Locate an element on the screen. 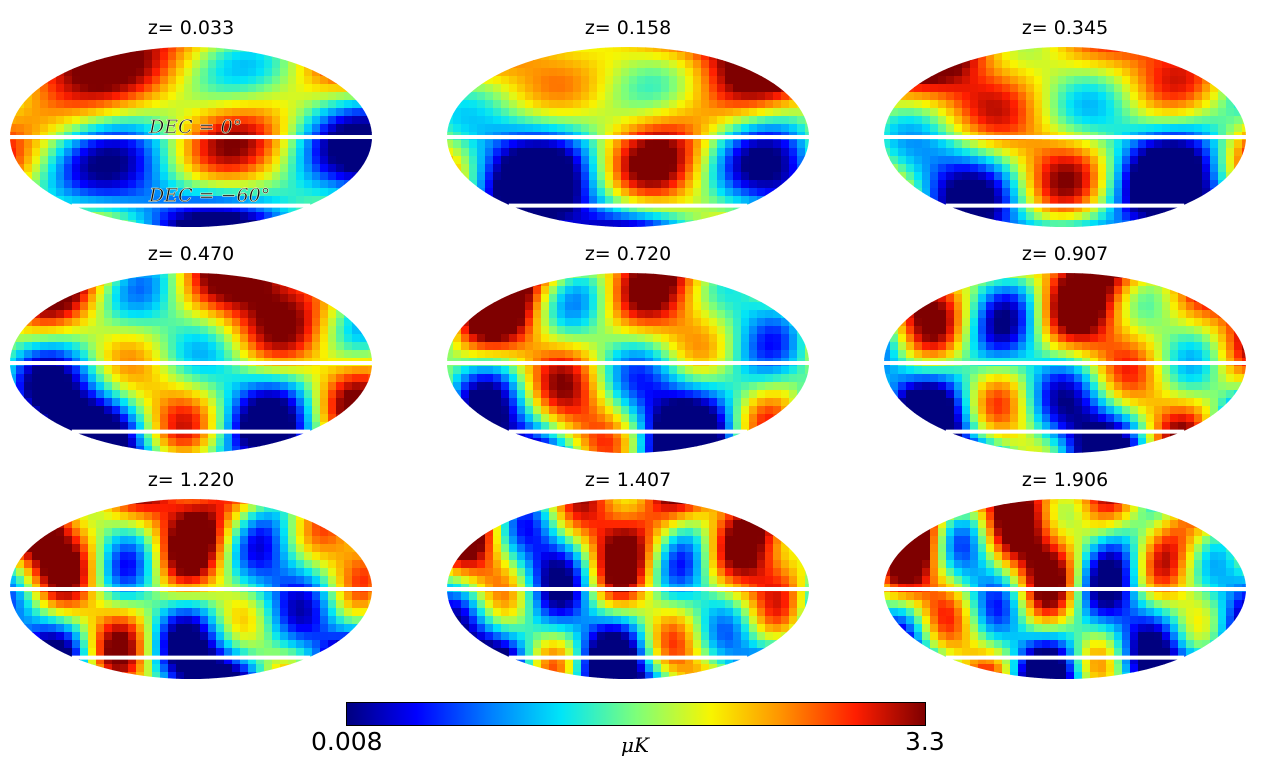 Image resolution: width=1261 pixels, height=759 pixels. map-panel: z= 1.906 is located at coordinates (1065, 581).